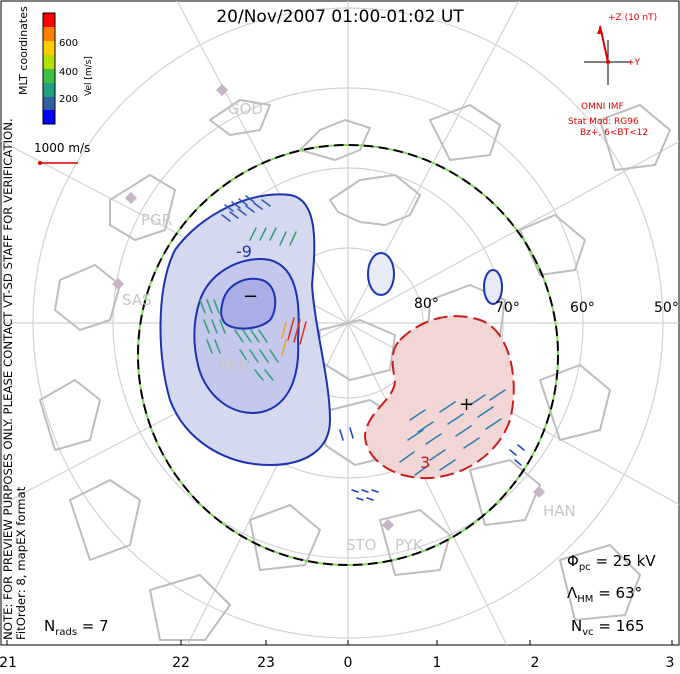 The width and height of the screenshot is (680, 674). Describe the element at coordinates (546, 306) in the screenshot. I see `latitude-labels: 80° 70° 60° 50°` at that location.